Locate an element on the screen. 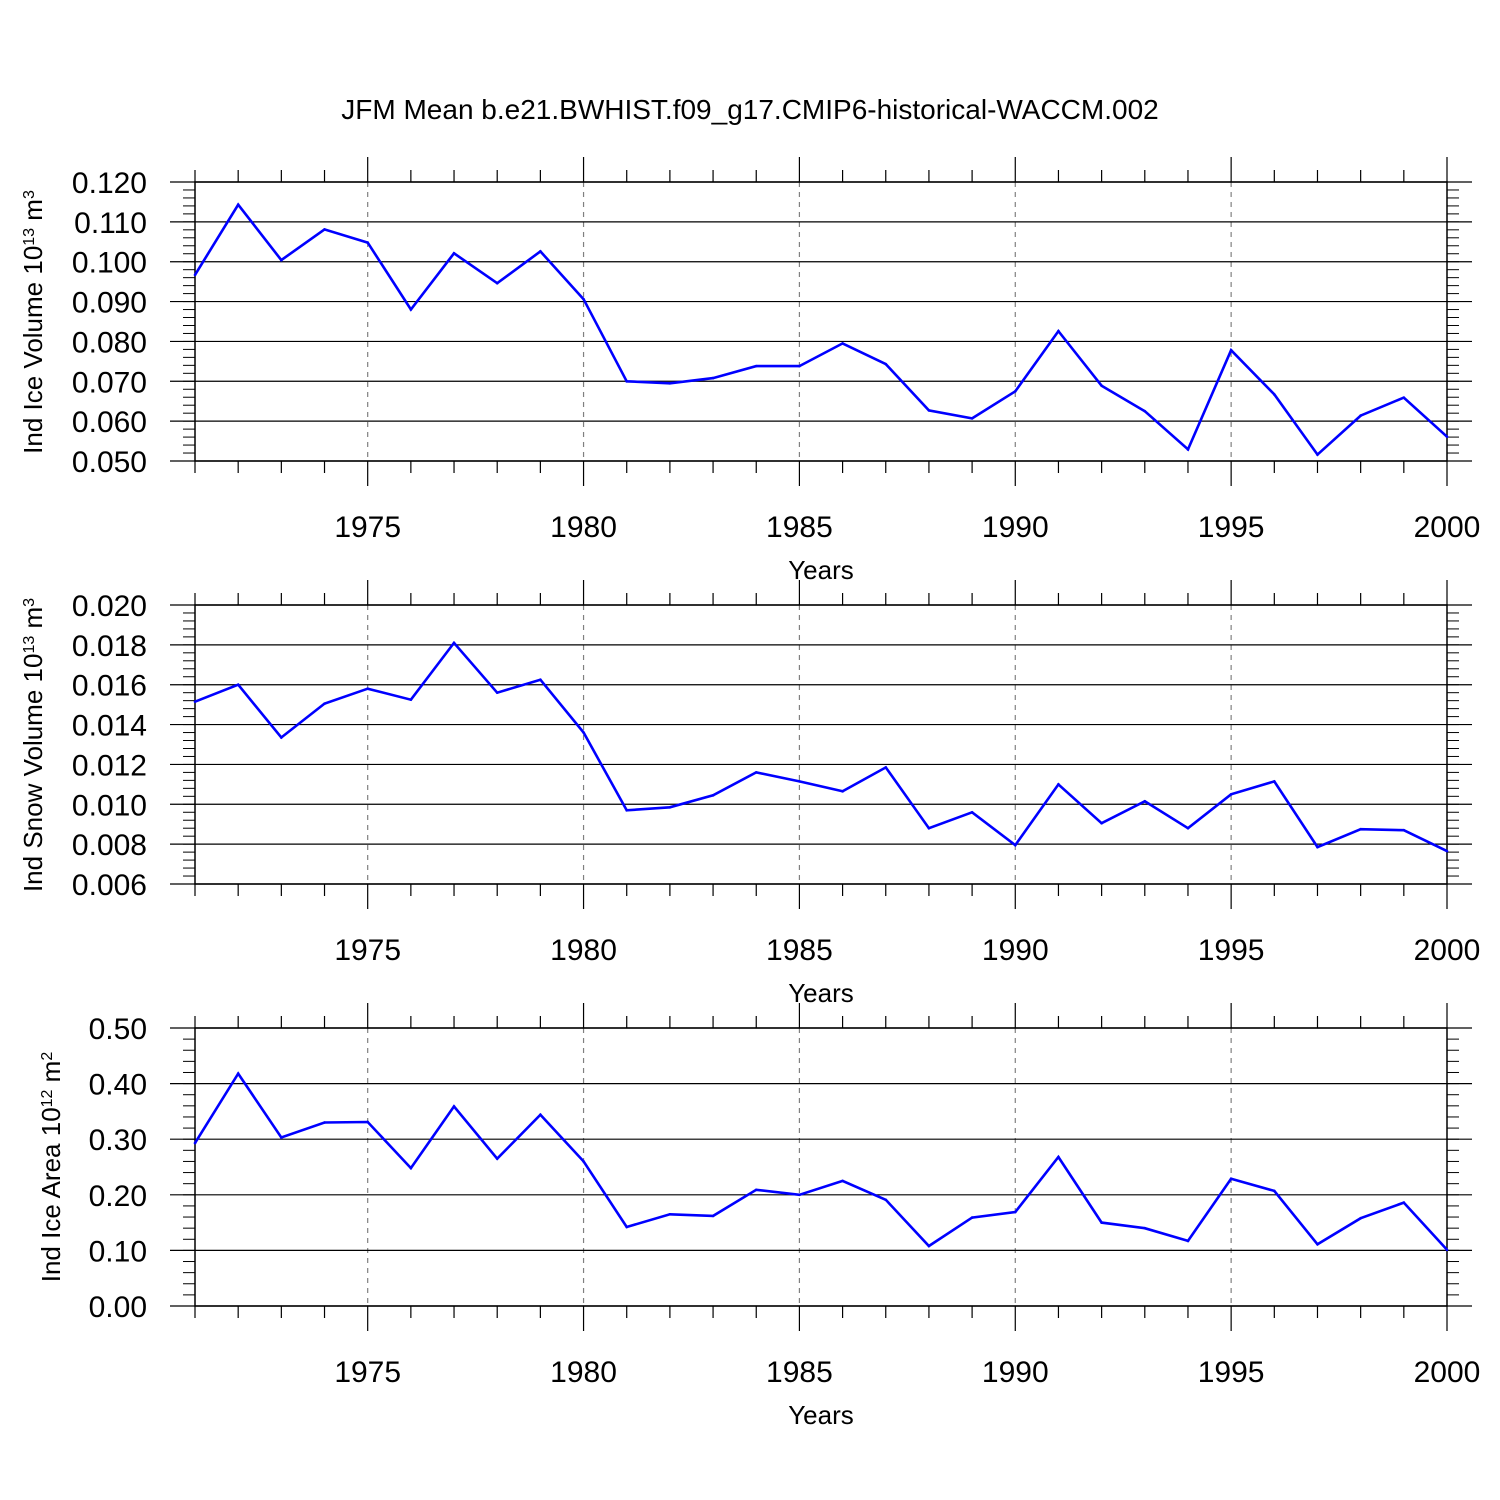 The image size is (1500, 1500). y-tick-label: 0.010 is located at coordinates (109, 805).